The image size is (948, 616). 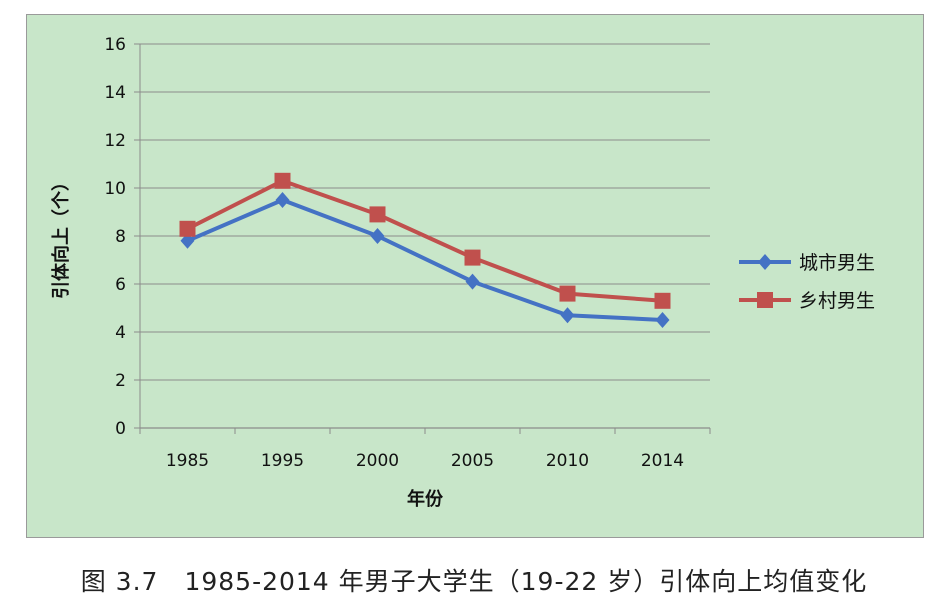 I want to click on x-tick-label: 1995, so click(x=282, y=461).